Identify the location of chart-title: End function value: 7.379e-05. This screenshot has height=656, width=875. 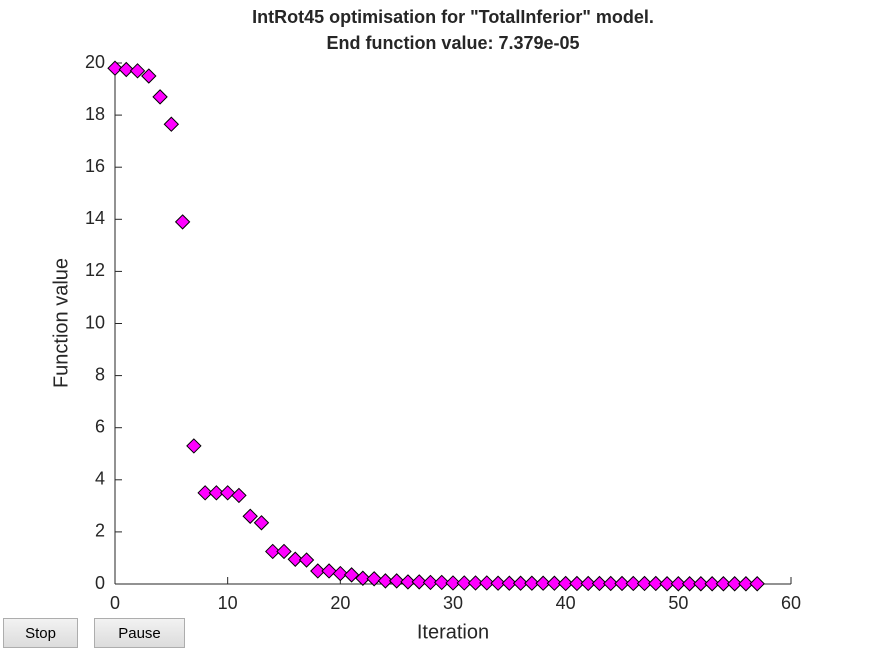
(452, 43).